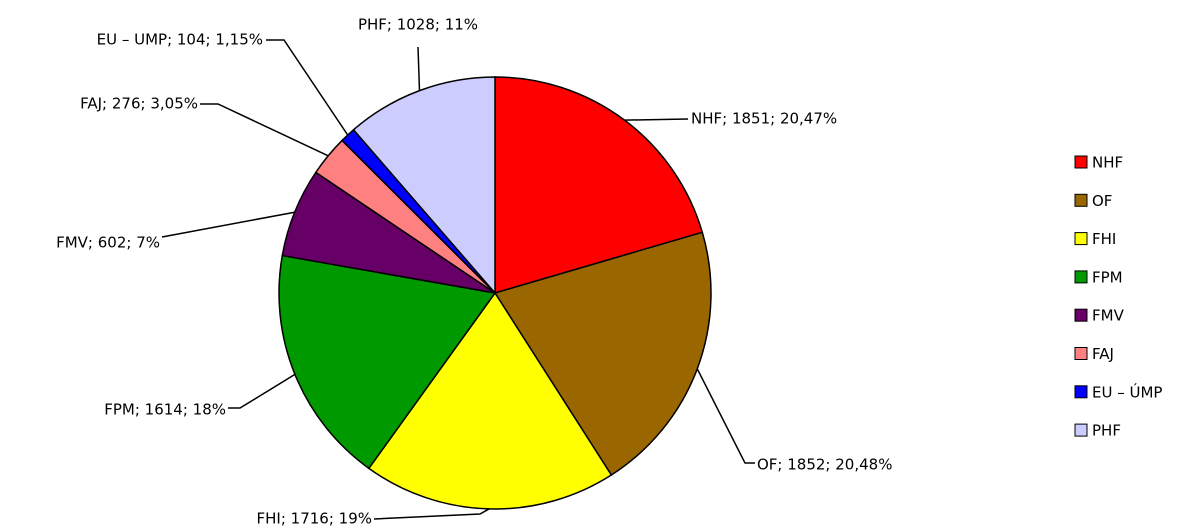 This screenshot has height=529, width=1204. Describe the element at coordinates (824, 465) in the screenshot. I see `data-label: OF; 1852; 20,48%` at that location.